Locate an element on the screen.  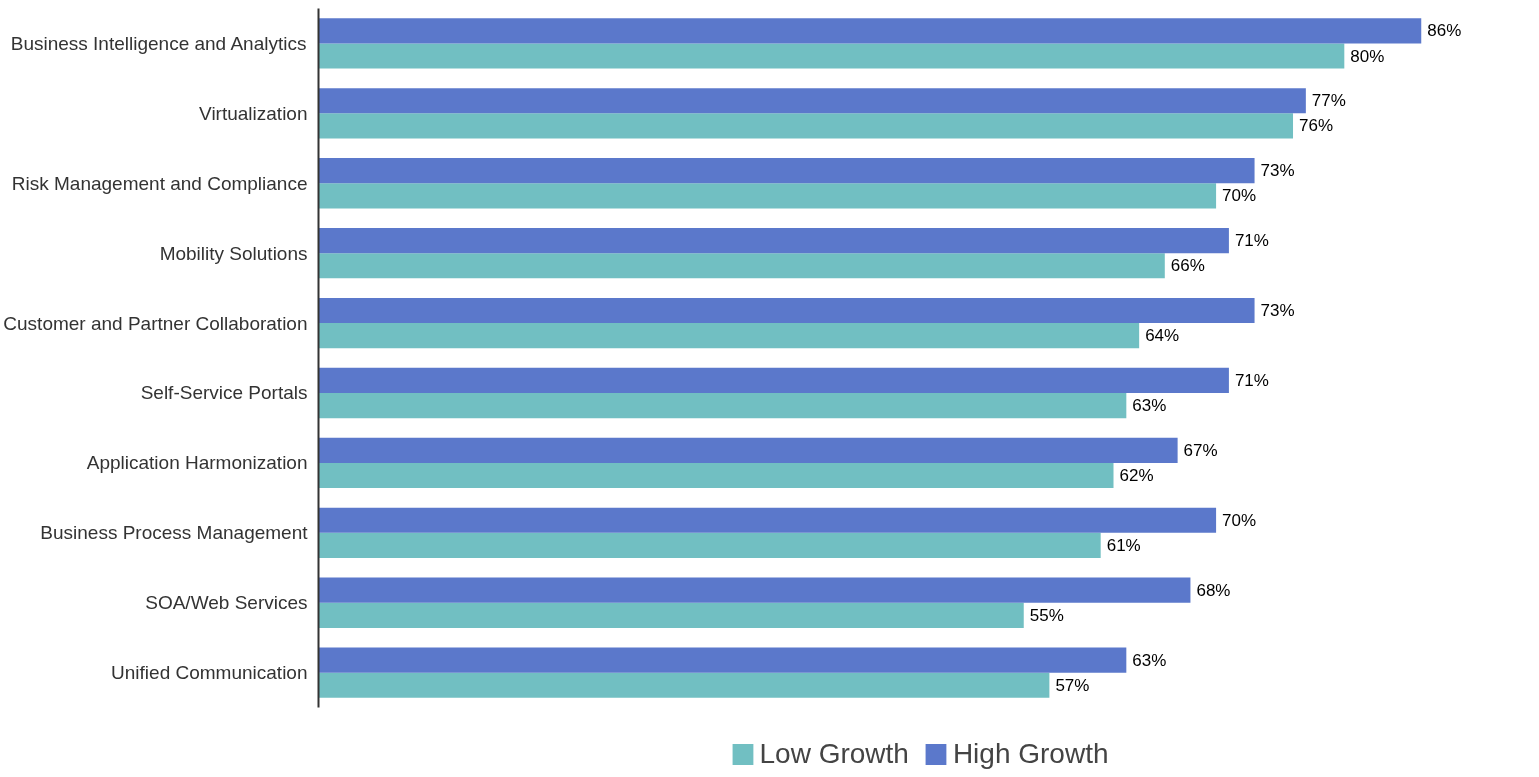
y-tick-label: Virtualization is located at coordinates (253, 113).